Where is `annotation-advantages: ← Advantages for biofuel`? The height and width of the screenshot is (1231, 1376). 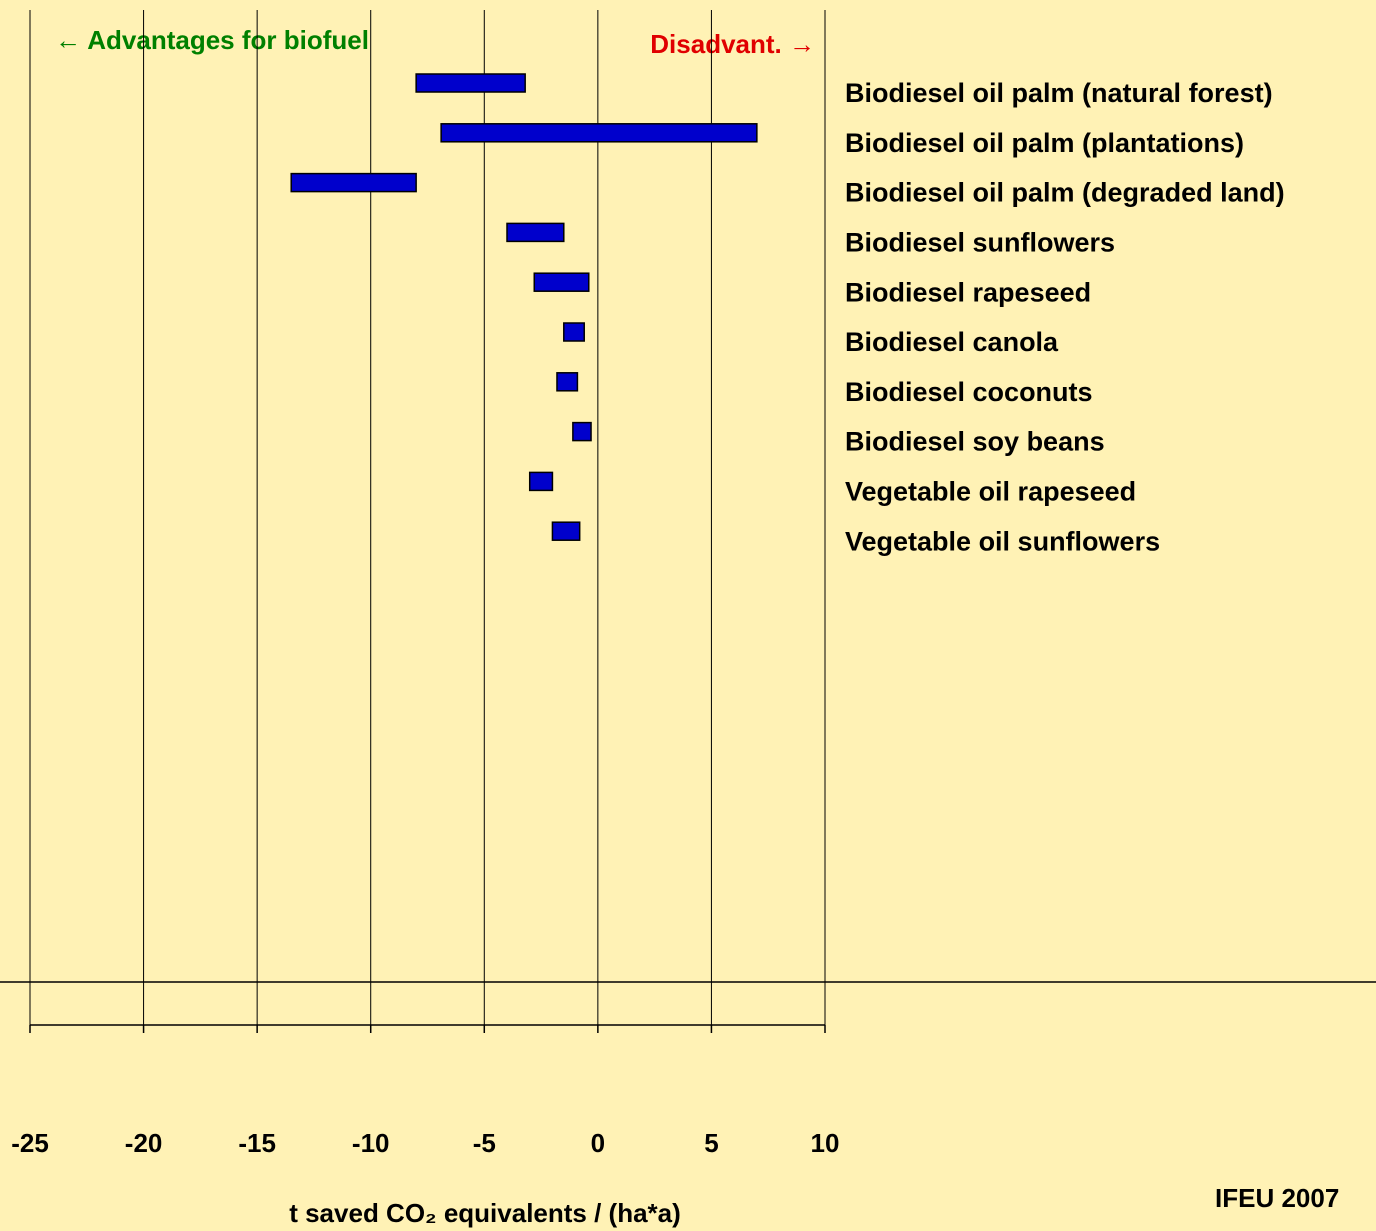
annotation-advantages: ← Advantages for biofuel is located at coordinates (212, 40).